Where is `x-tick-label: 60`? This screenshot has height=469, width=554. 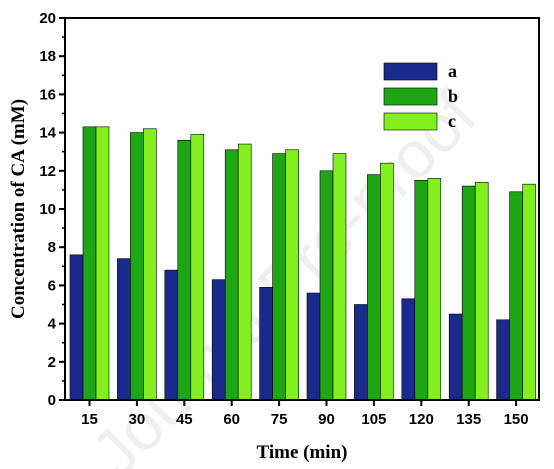
x-tick-label: 60 is located at coordinates (231, 419).